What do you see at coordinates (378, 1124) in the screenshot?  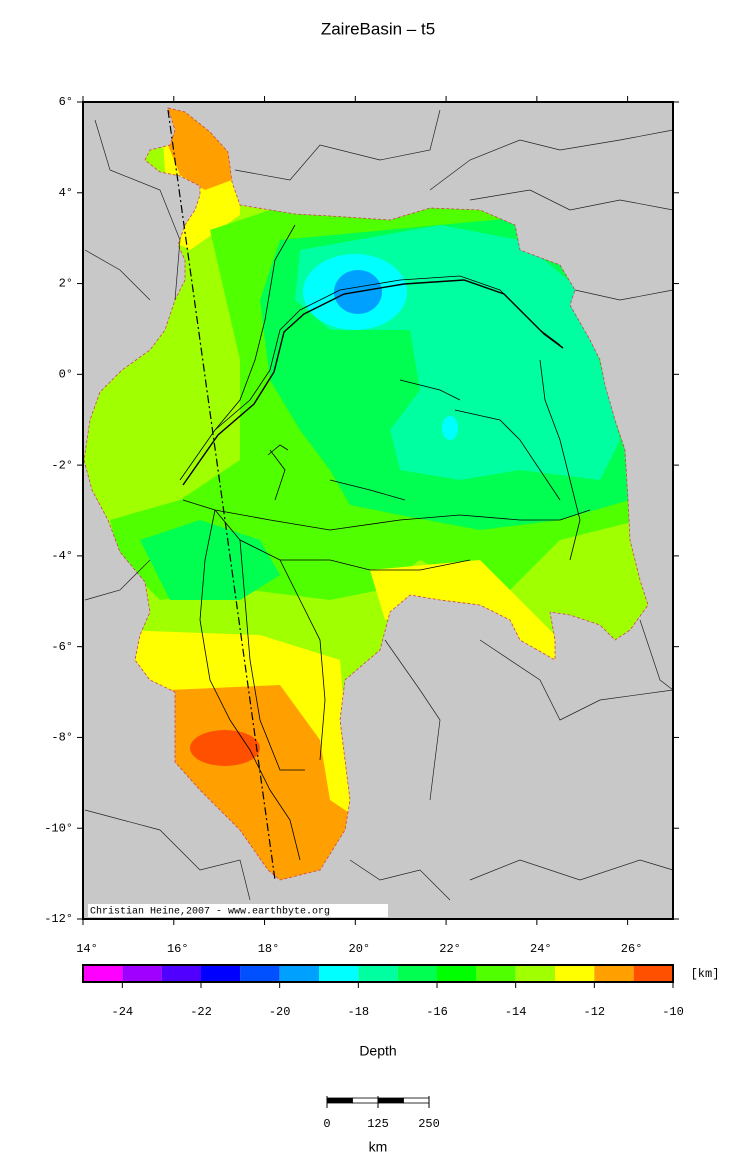 I see `scalebar-tick-label: 125` at bounding box center [378, 1124].